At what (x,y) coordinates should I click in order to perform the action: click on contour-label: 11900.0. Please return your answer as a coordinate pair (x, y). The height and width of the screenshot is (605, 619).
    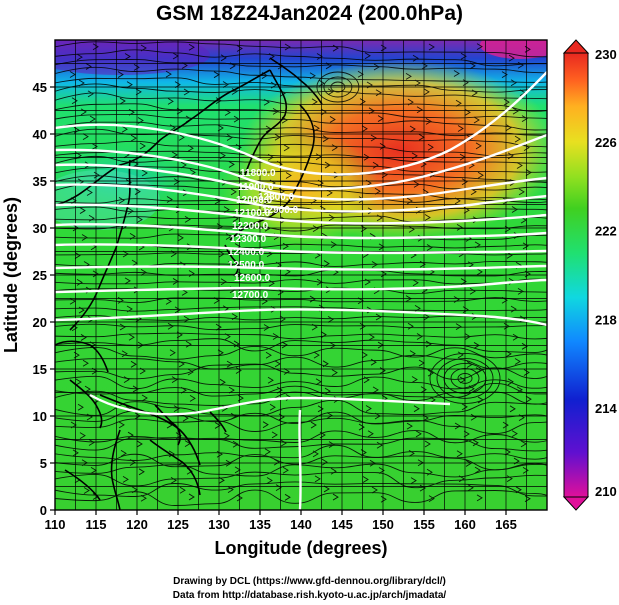
    Looking at the image, I should click on (256, 187).